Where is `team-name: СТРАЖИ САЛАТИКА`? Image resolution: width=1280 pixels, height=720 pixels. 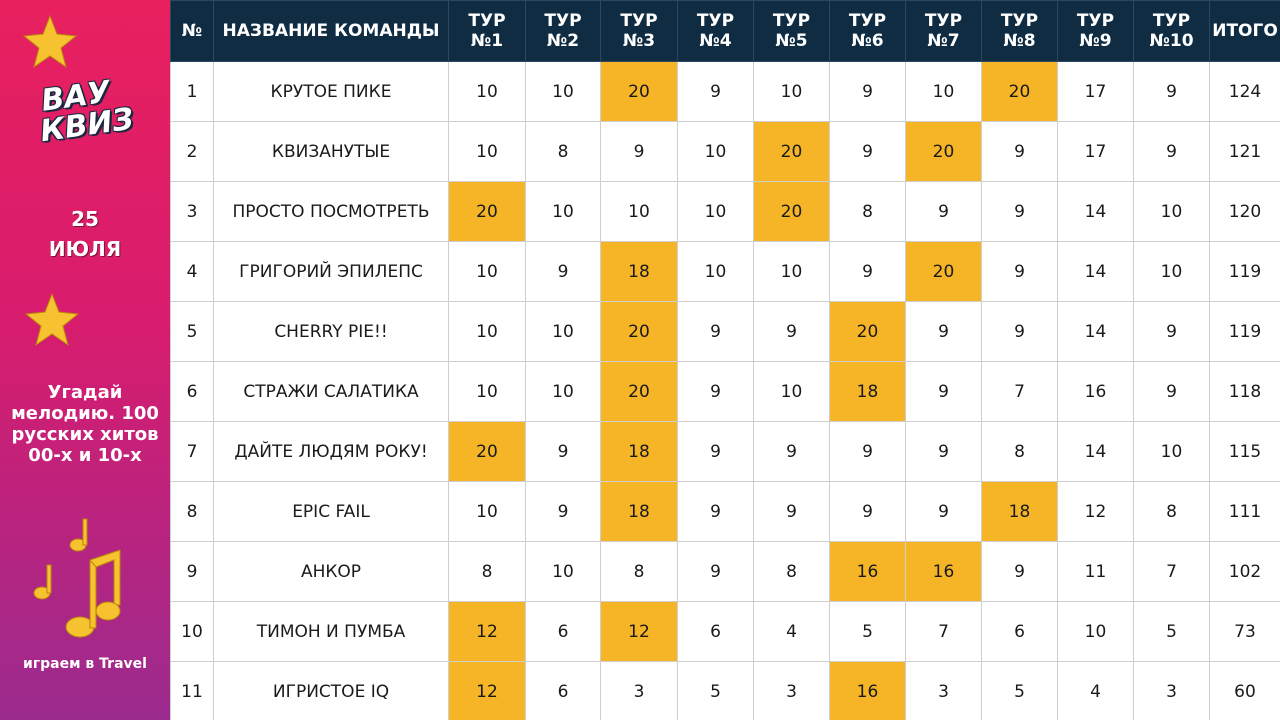 team-name: СТРАЖИ САЛАТИКА is located at coordinates (331, 391).